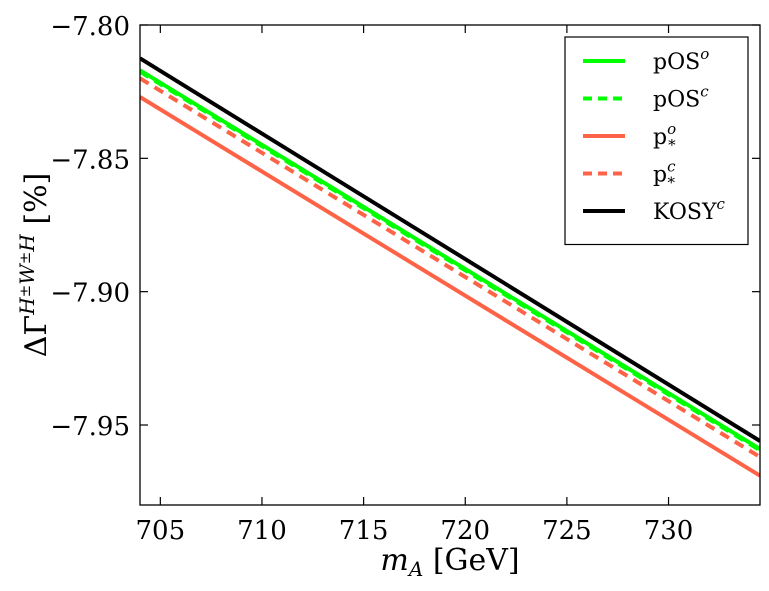  What do you see at coordinates (34, 265) in the screenshot?
I see `y-axis-label: ΔΓH±W±H [%]` at bounding box center [34, 265].